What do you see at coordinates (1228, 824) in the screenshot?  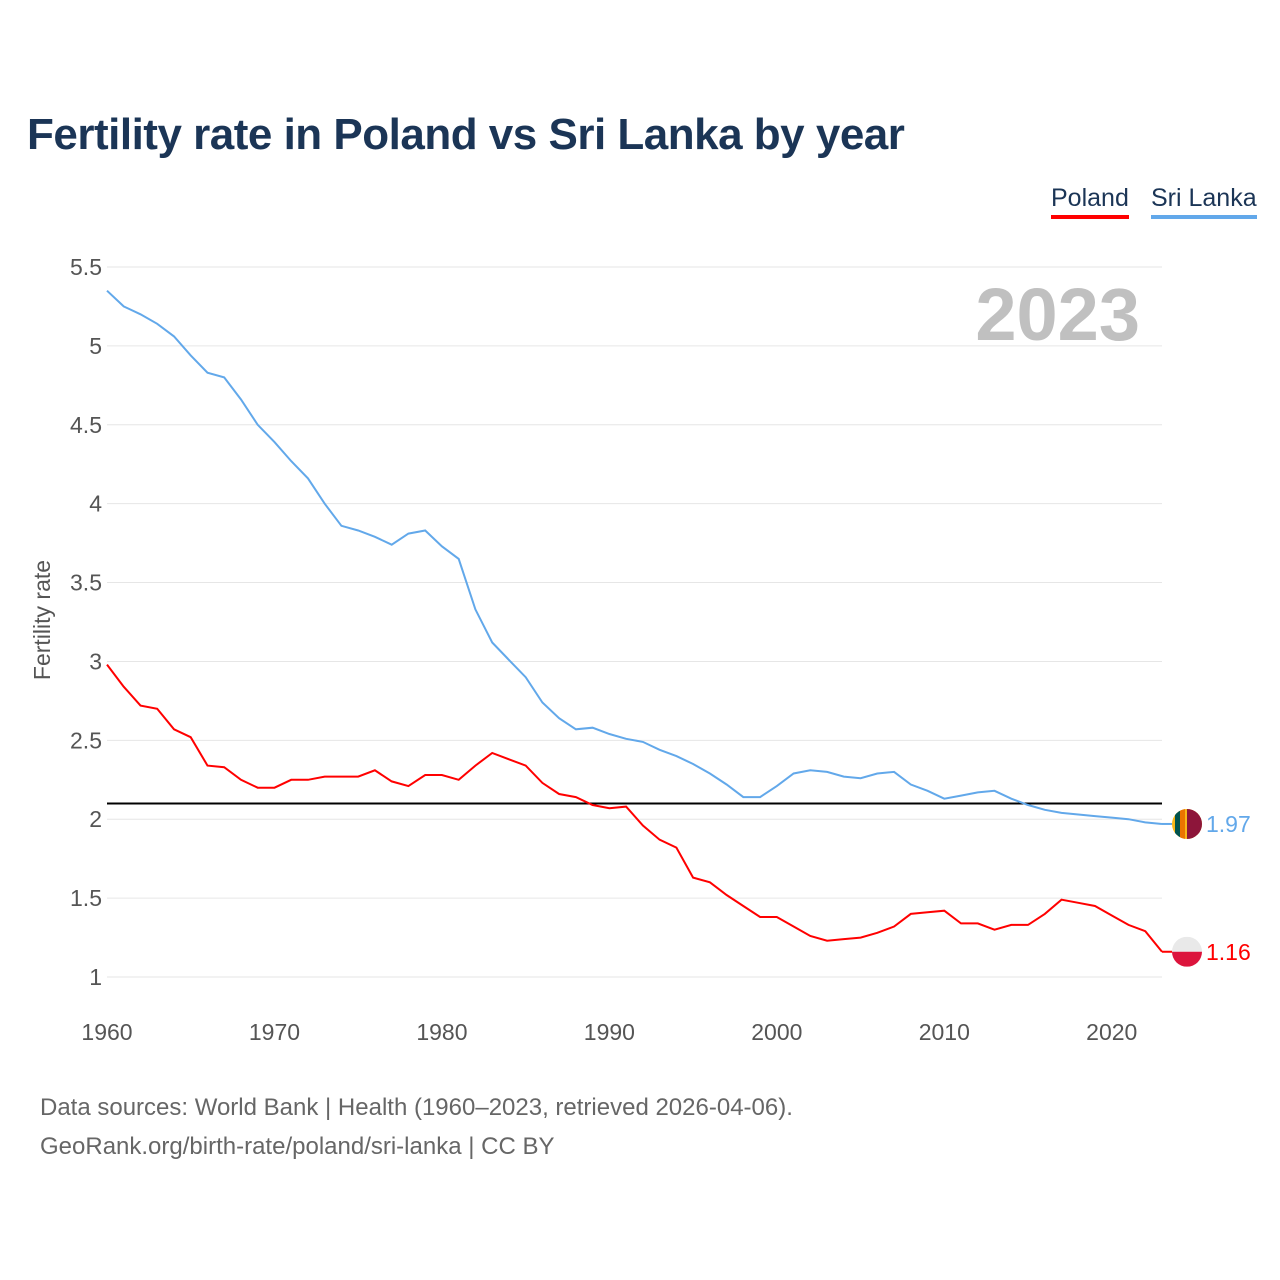 I see `end-value-label: 1.97` at bounding box center [1228, 824].